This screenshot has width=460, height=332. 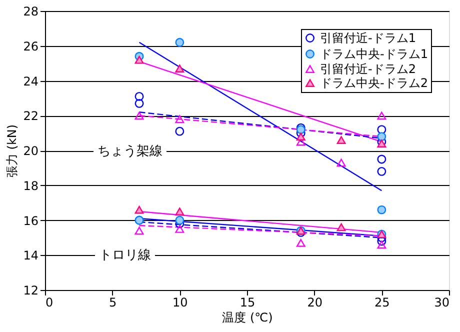 What do you see at coordinates (248, 303) in the screenshot?
I see `x-tick-label: 15` at bounding box center [248, 303].